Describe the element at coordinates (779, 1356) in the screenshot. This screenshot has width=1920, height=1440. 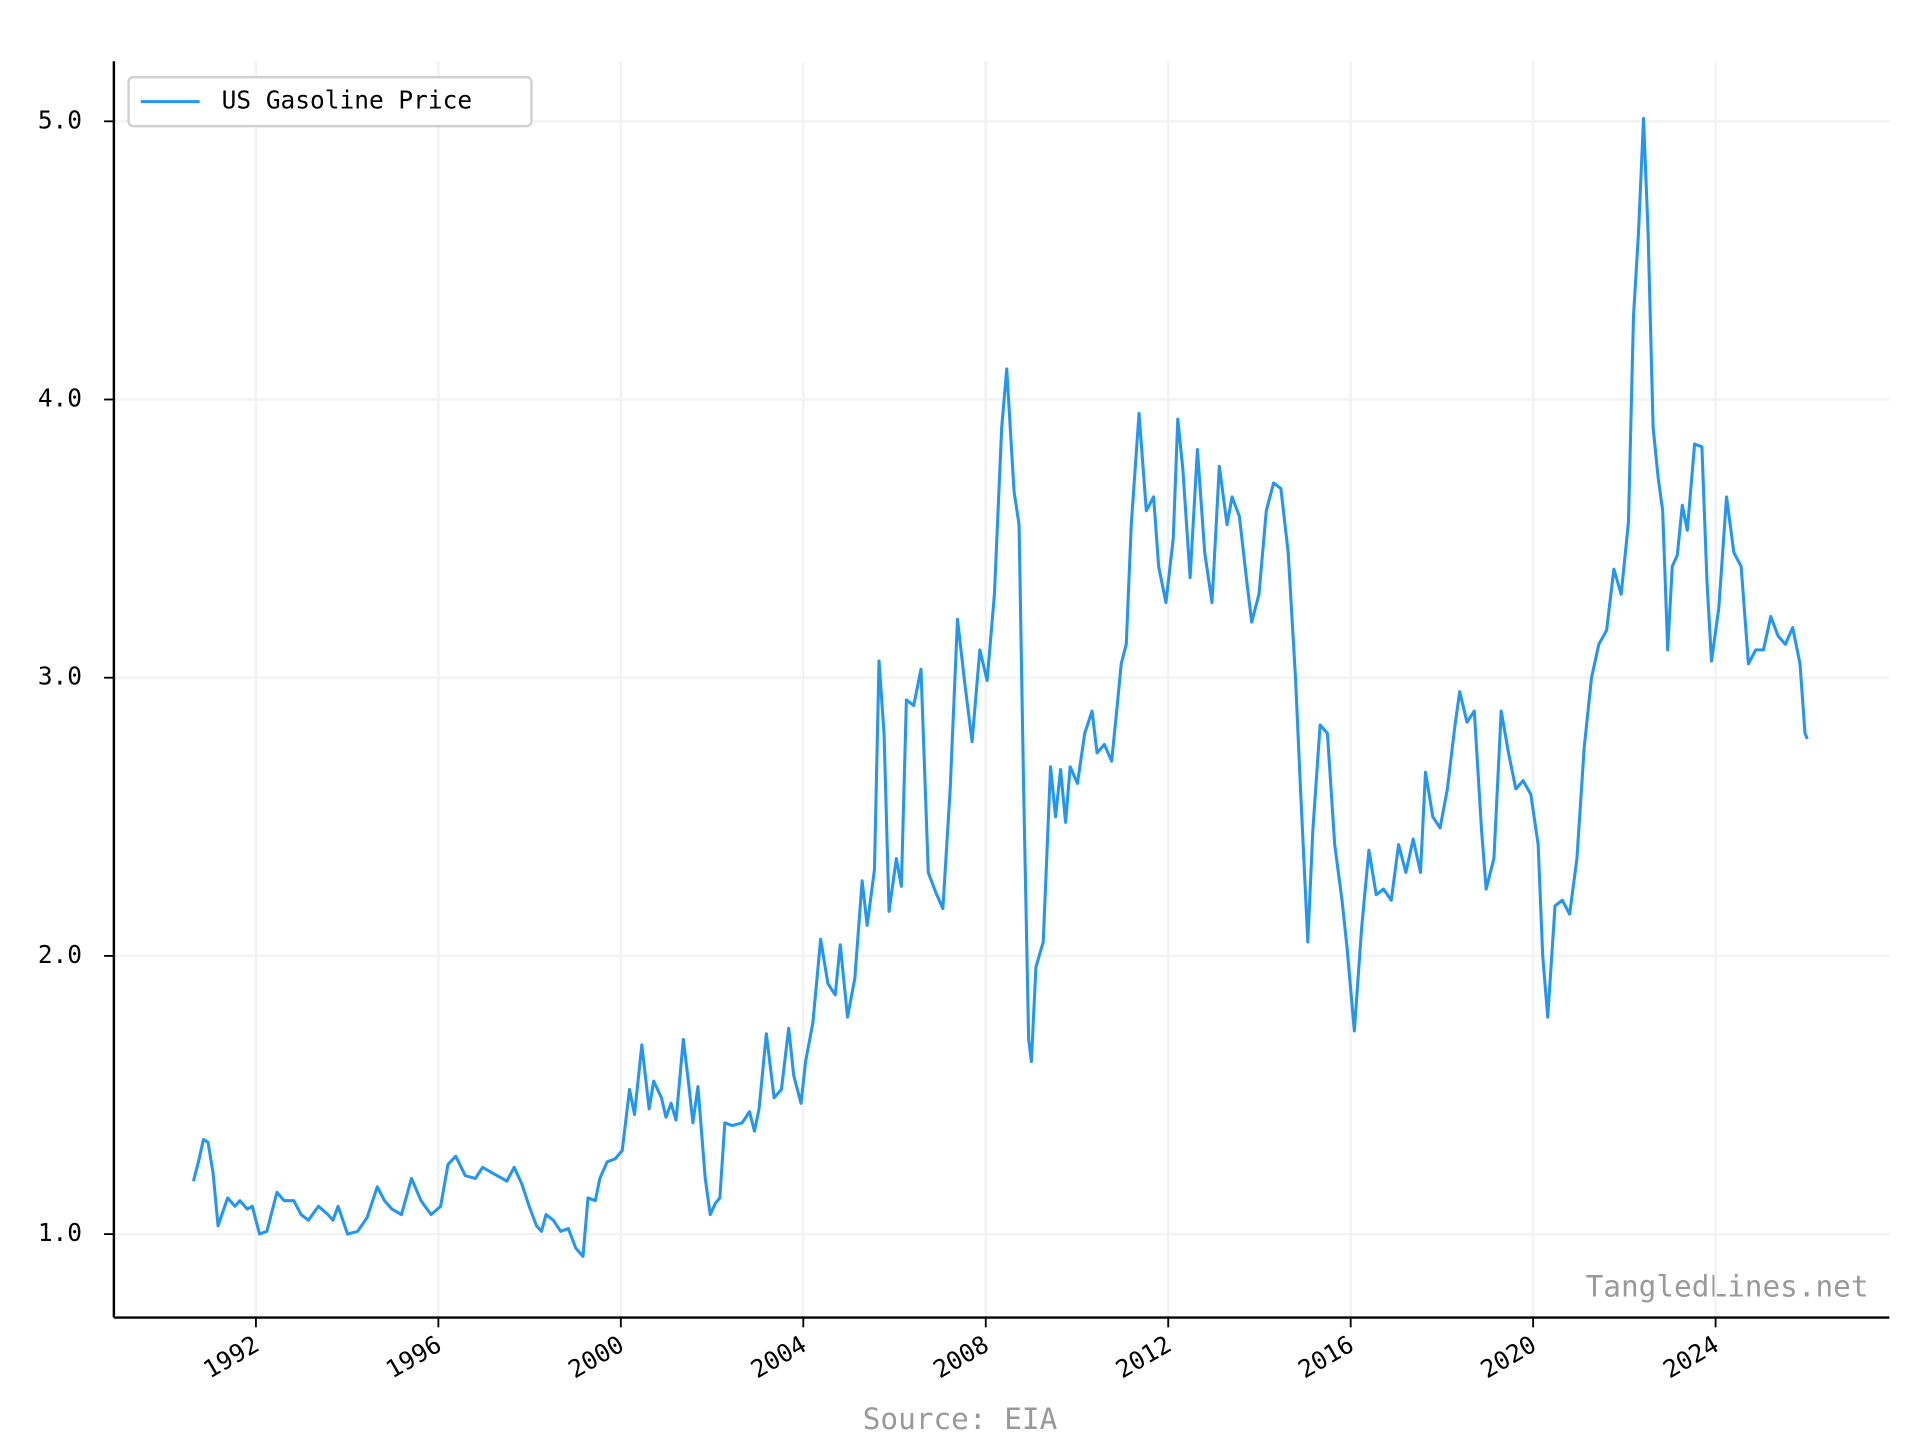
I see `x-tick-label: 2004` at that location.